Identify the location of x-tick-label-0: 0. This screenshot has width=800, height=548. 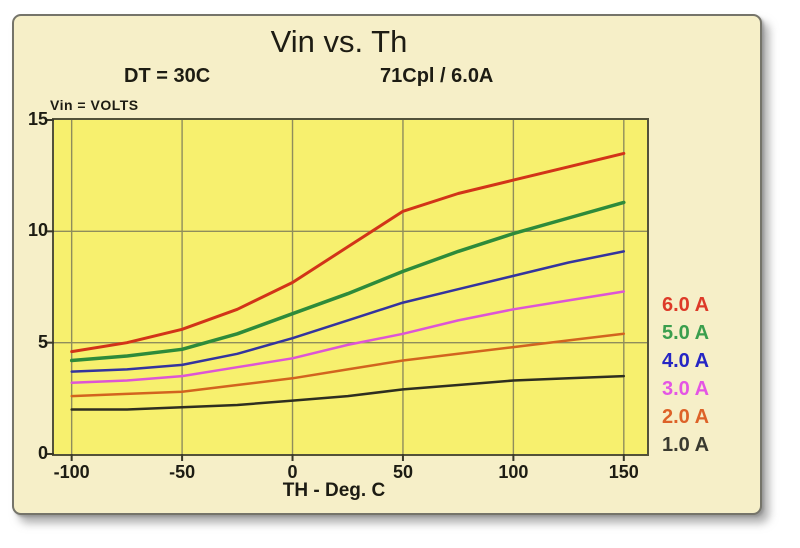
(292, 472).